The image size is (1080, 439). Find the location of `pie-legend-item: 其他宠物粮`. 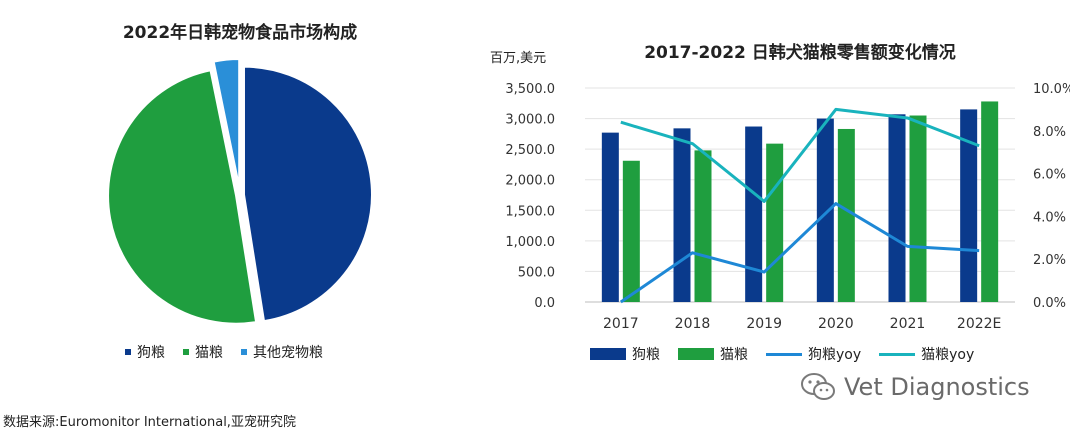

pie-legend-item: 其他宠物粮 is located at coordinates (282, 352).